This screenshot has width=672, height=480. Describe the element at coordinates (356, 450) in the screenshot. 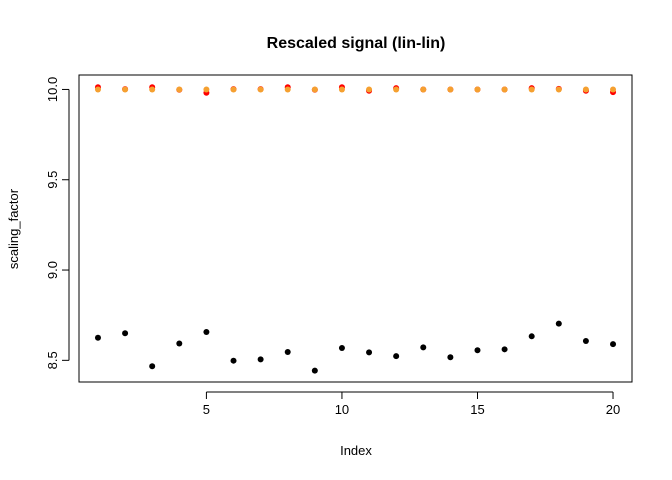

I see `x-axis-title: Index` at that location.